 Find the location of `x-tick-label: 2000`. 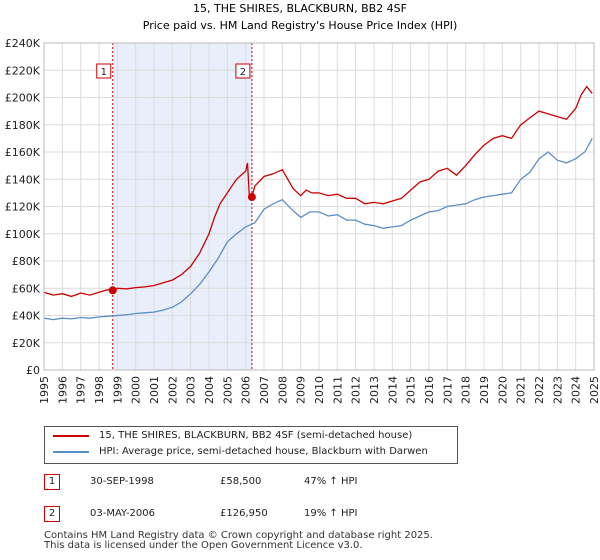

x-tick-label: 2000 is located at coordinates (136, 390).